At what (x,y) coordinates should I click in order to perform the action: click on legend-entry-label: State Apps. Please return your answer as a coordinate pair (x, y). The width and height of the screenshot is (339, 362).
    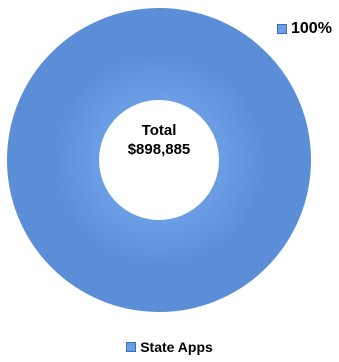
    Looking at the image, I should click on (176, 347).